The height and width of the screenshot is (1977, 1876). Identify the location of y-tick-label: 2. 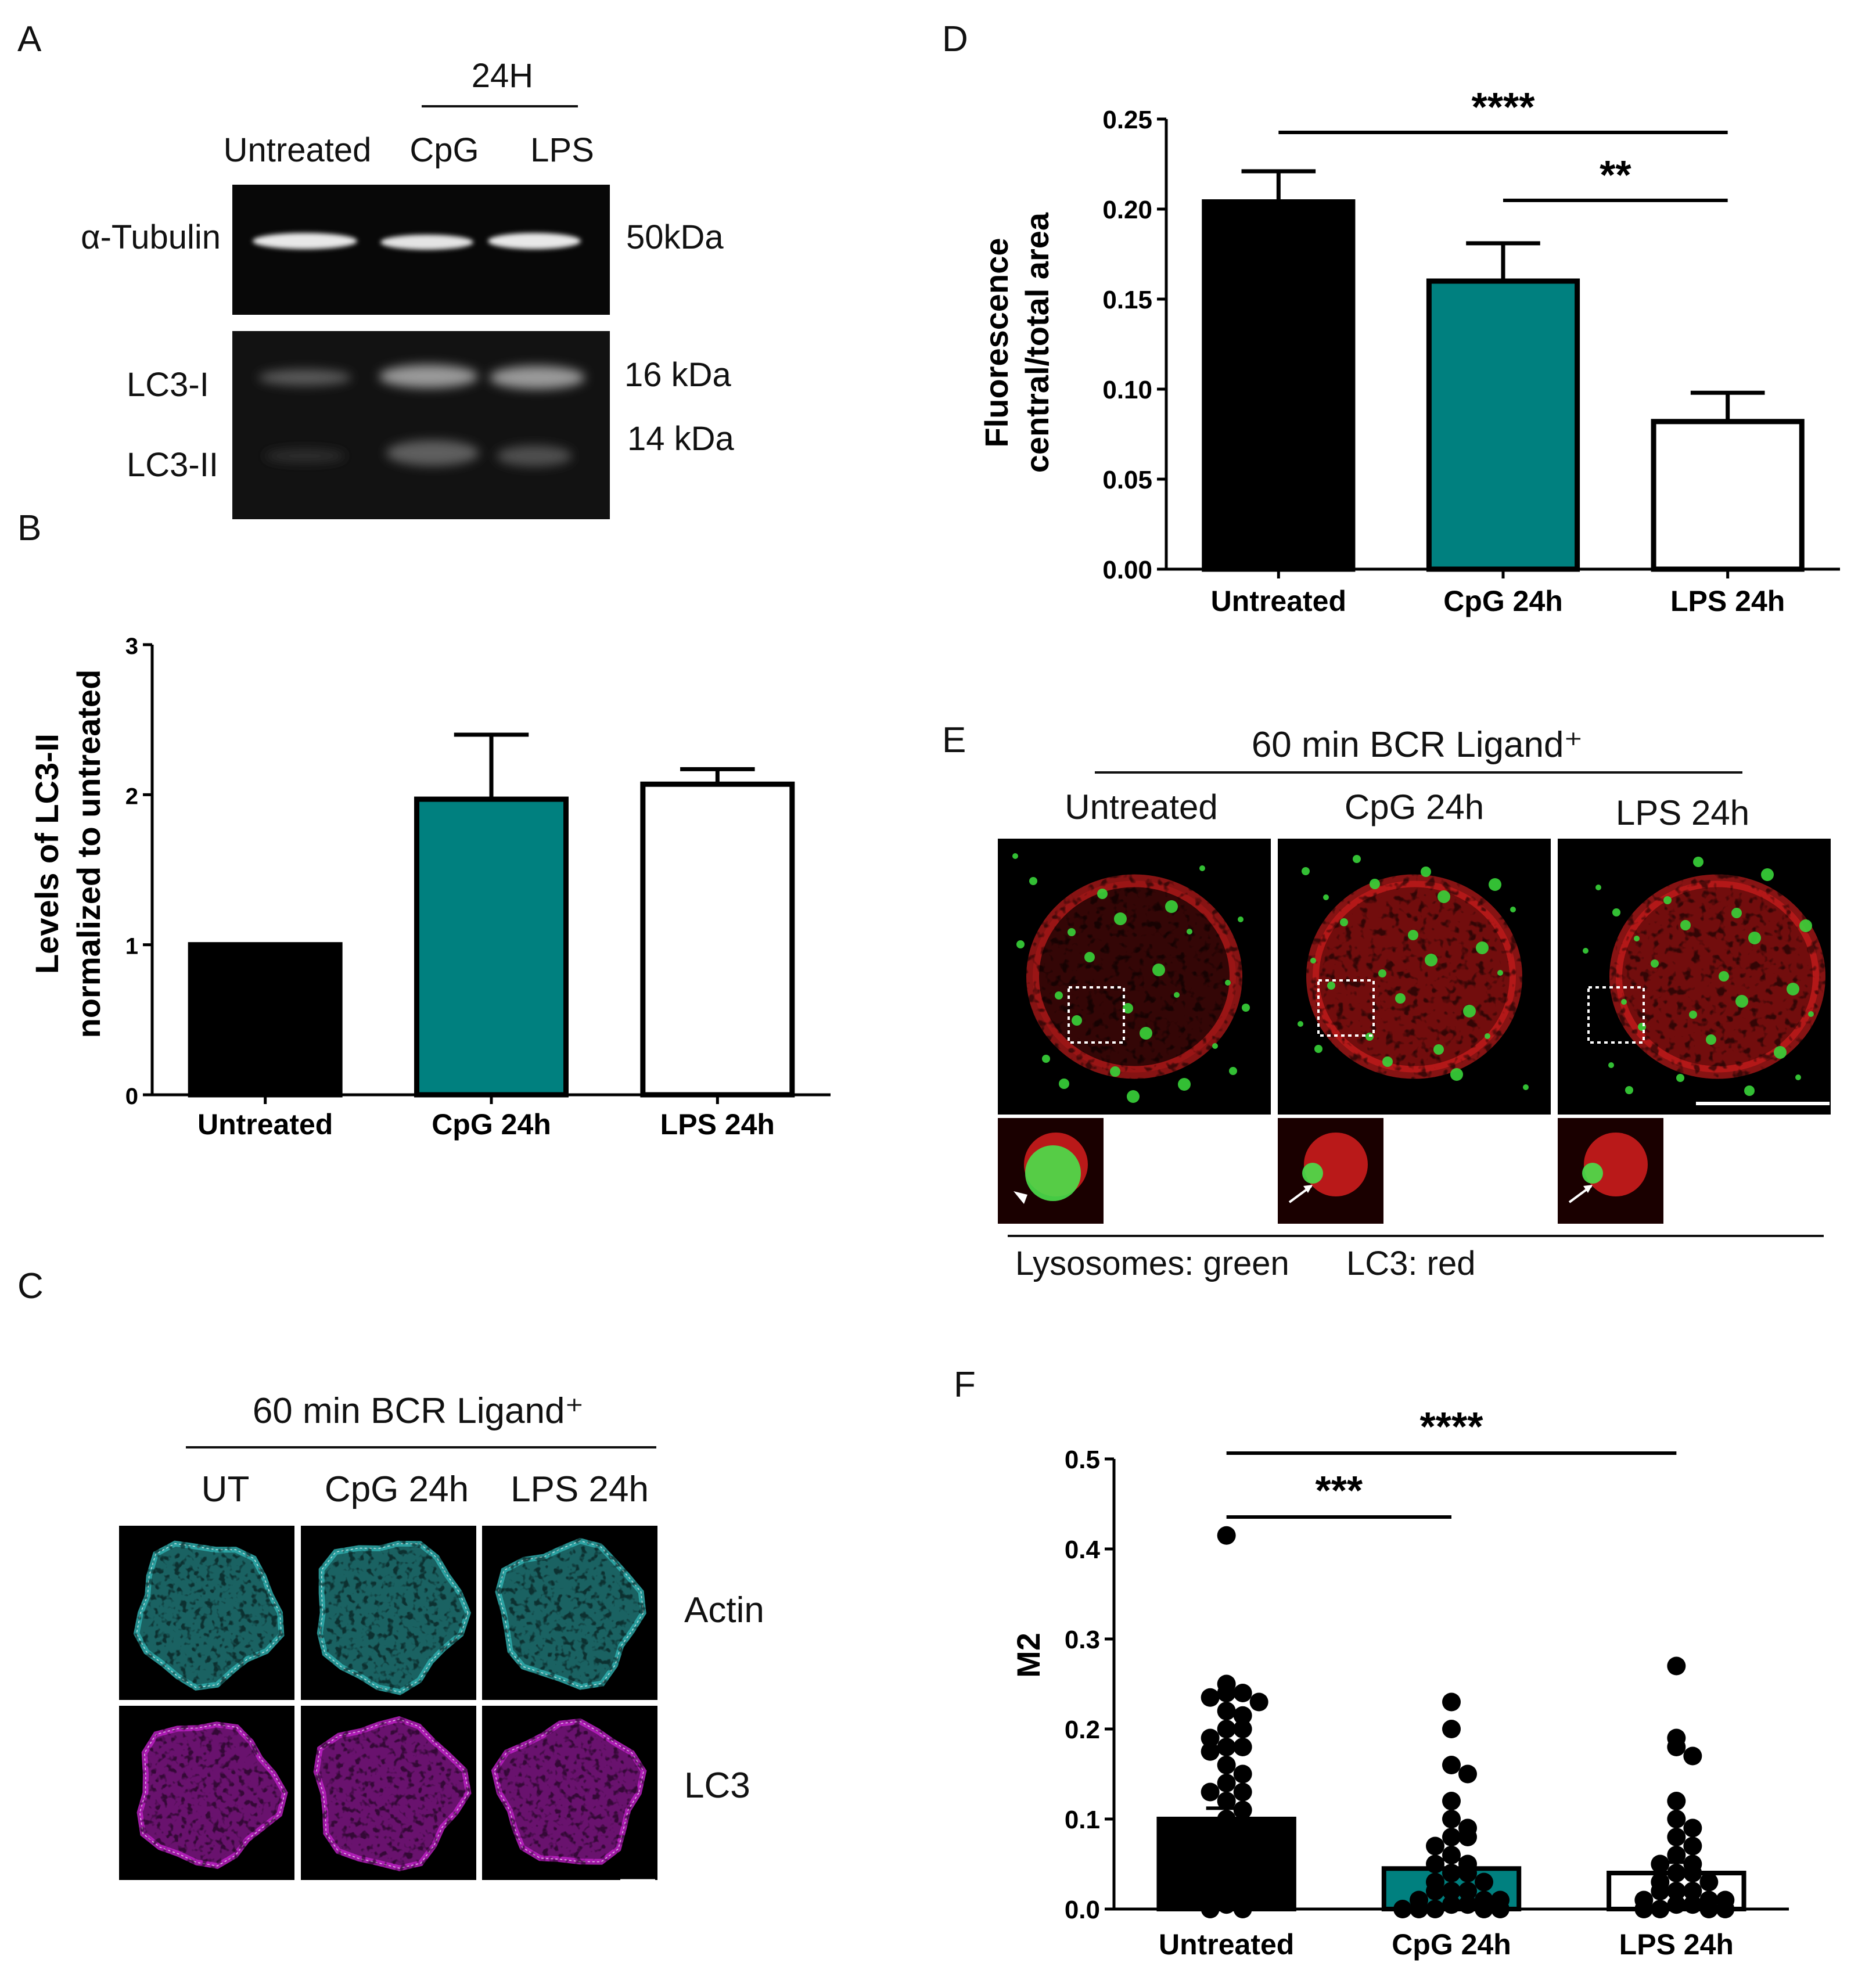
(131, 796).